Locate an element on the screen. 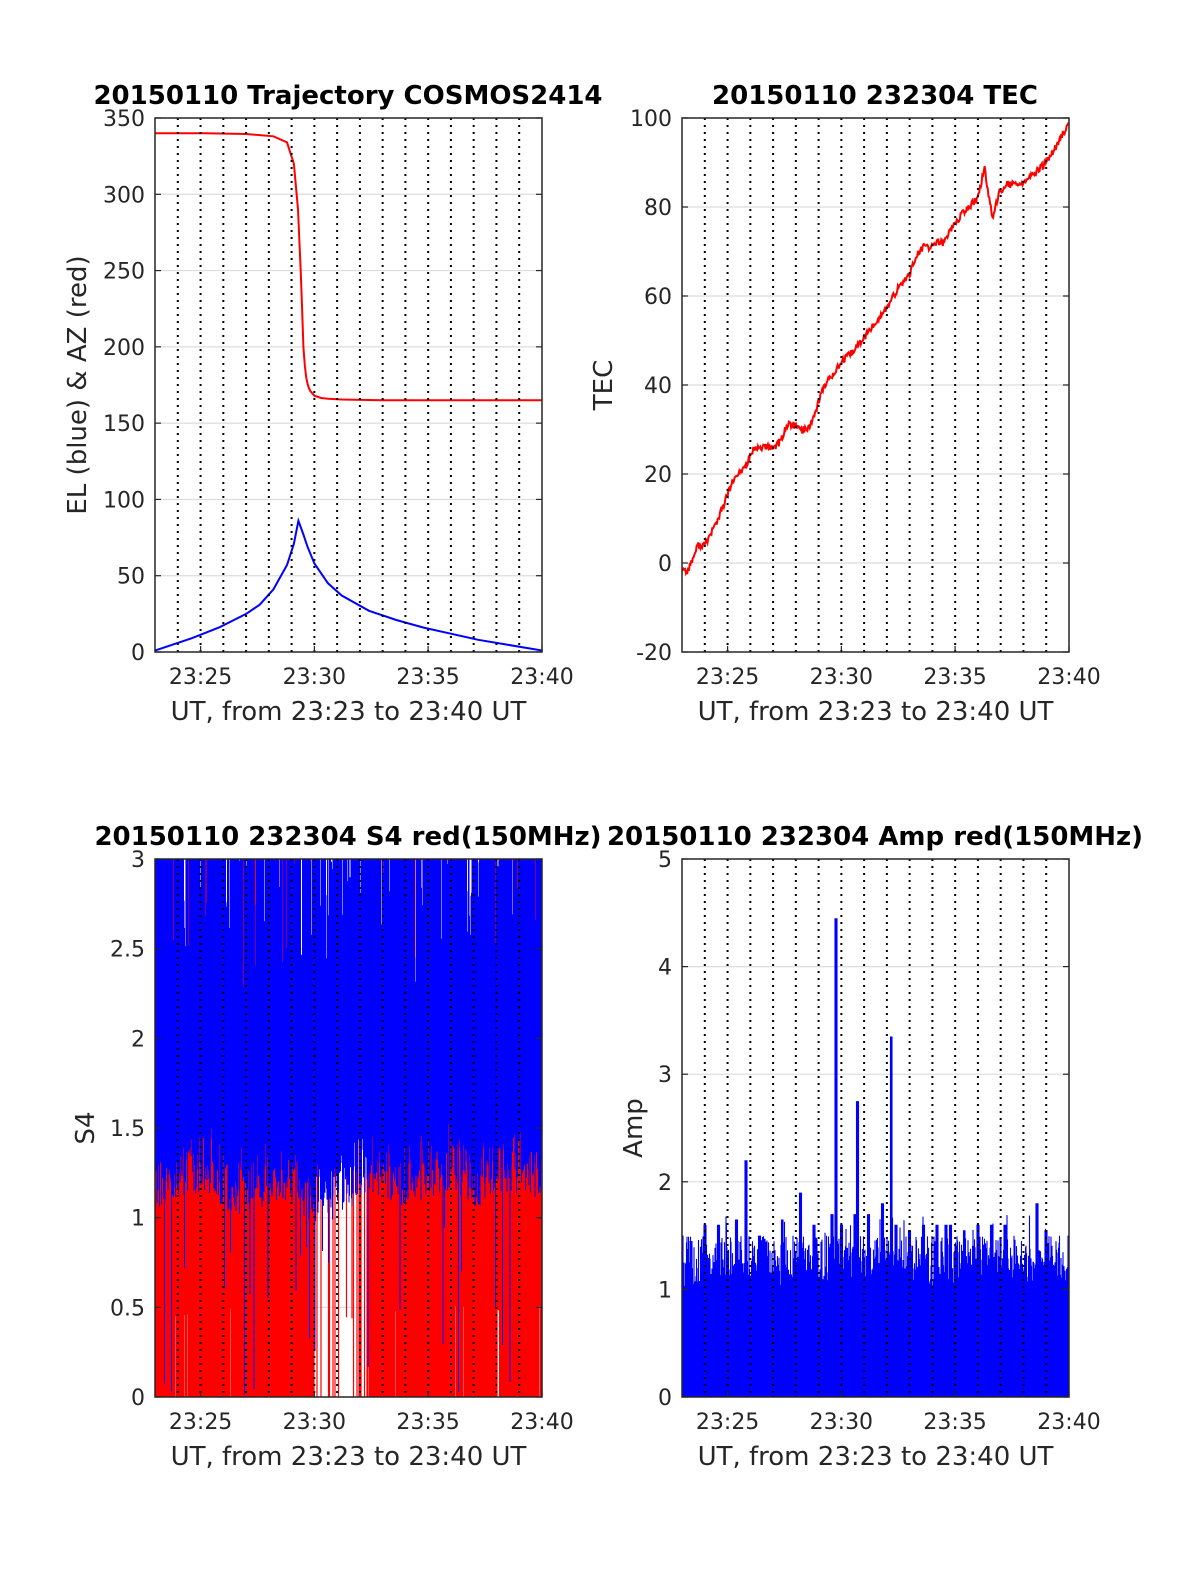 This screenshot has height=1575, width=1200. chart-title: 20150110 232304 TEC is located at coordinates (875, 96).